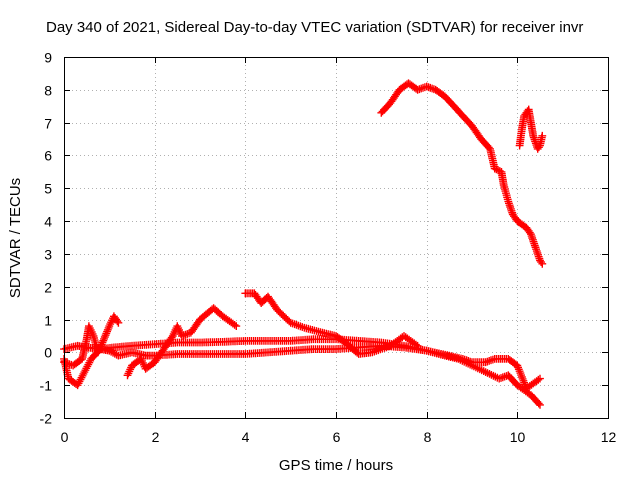  I want to click on y-tick-label: 6, so click(48, 156).